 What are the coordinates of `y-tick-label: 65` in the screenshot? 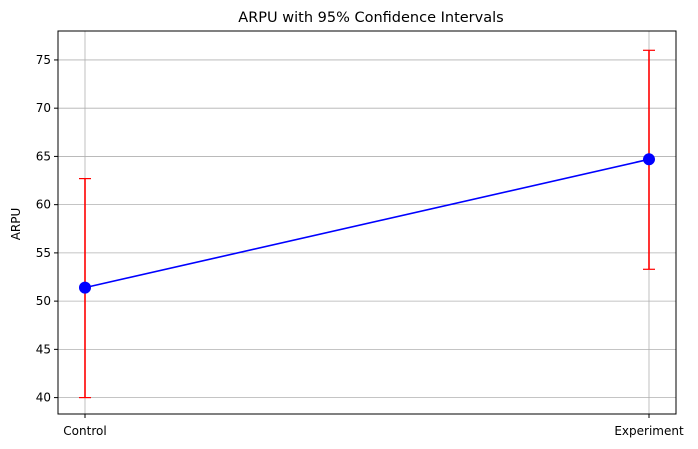 It's located at (43, 156).